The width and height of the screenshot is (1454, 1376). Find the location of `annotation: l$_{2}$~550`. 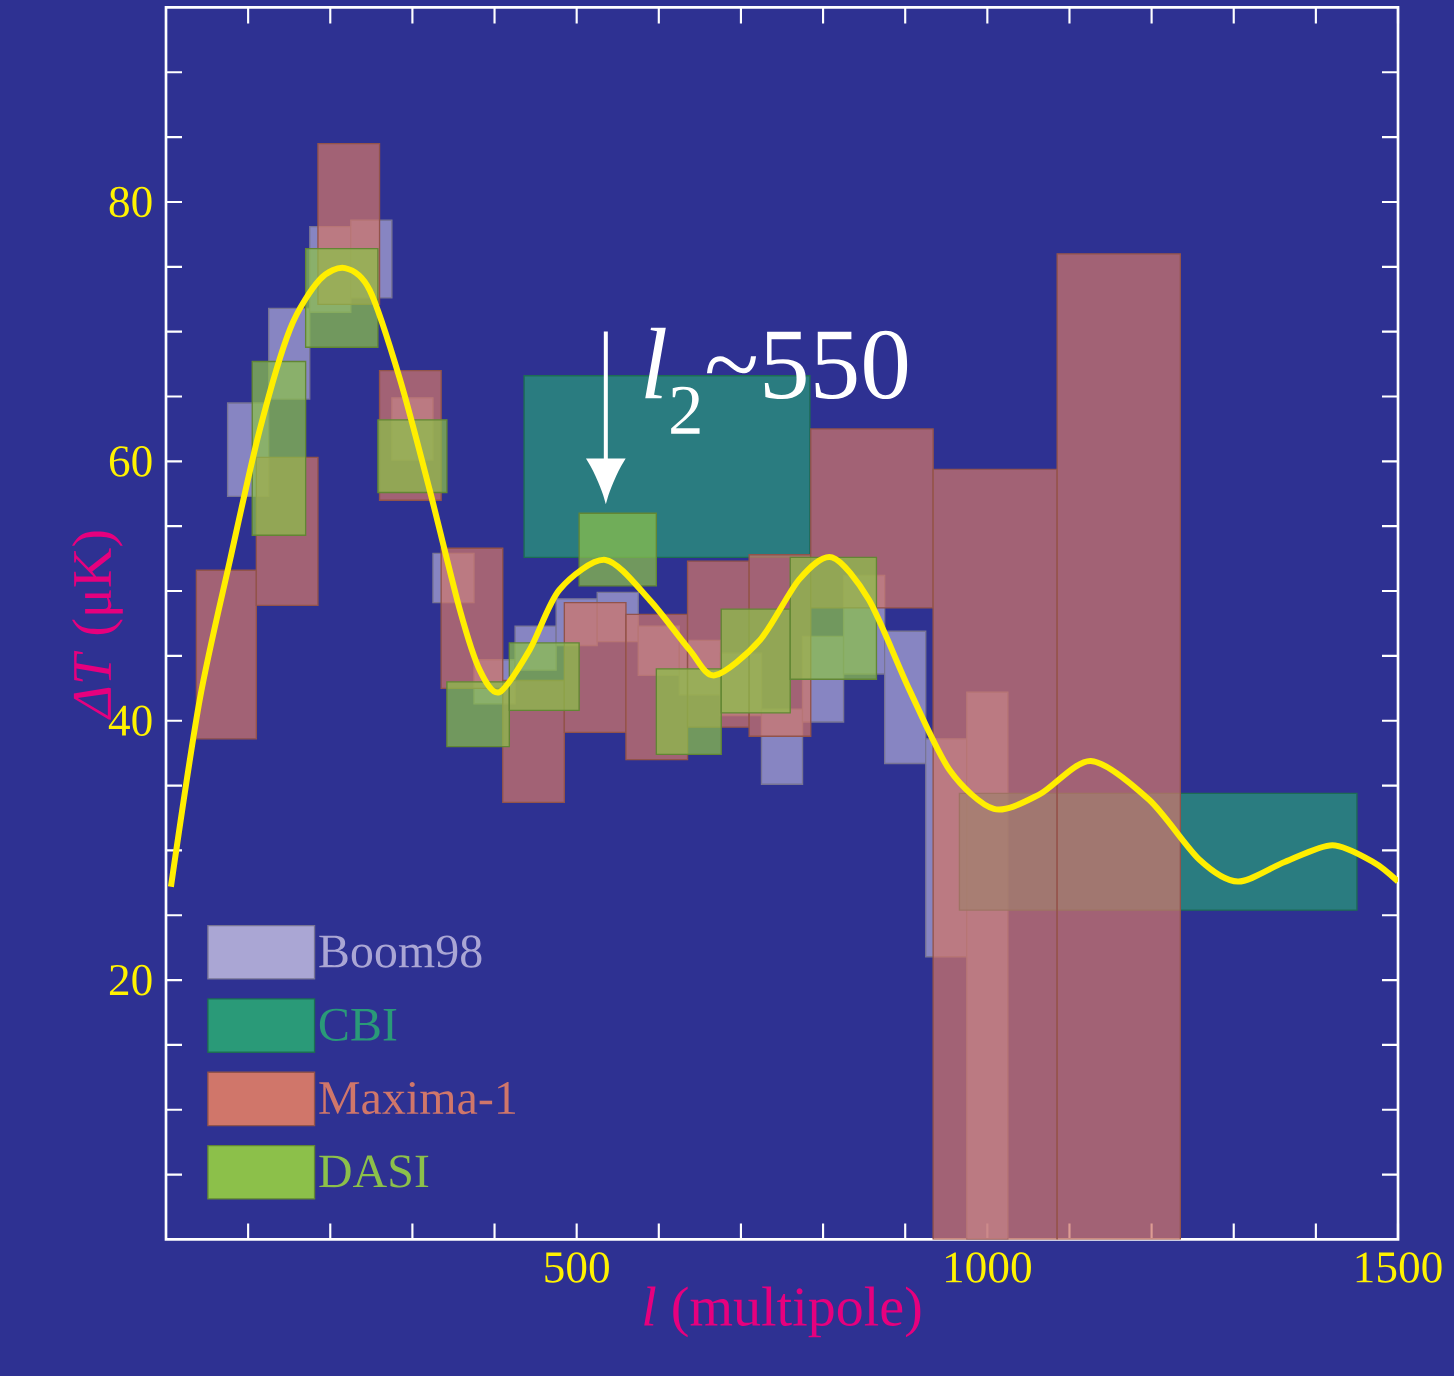

annotation: l$_{2}$~550 is located at coordinates (776, 380).